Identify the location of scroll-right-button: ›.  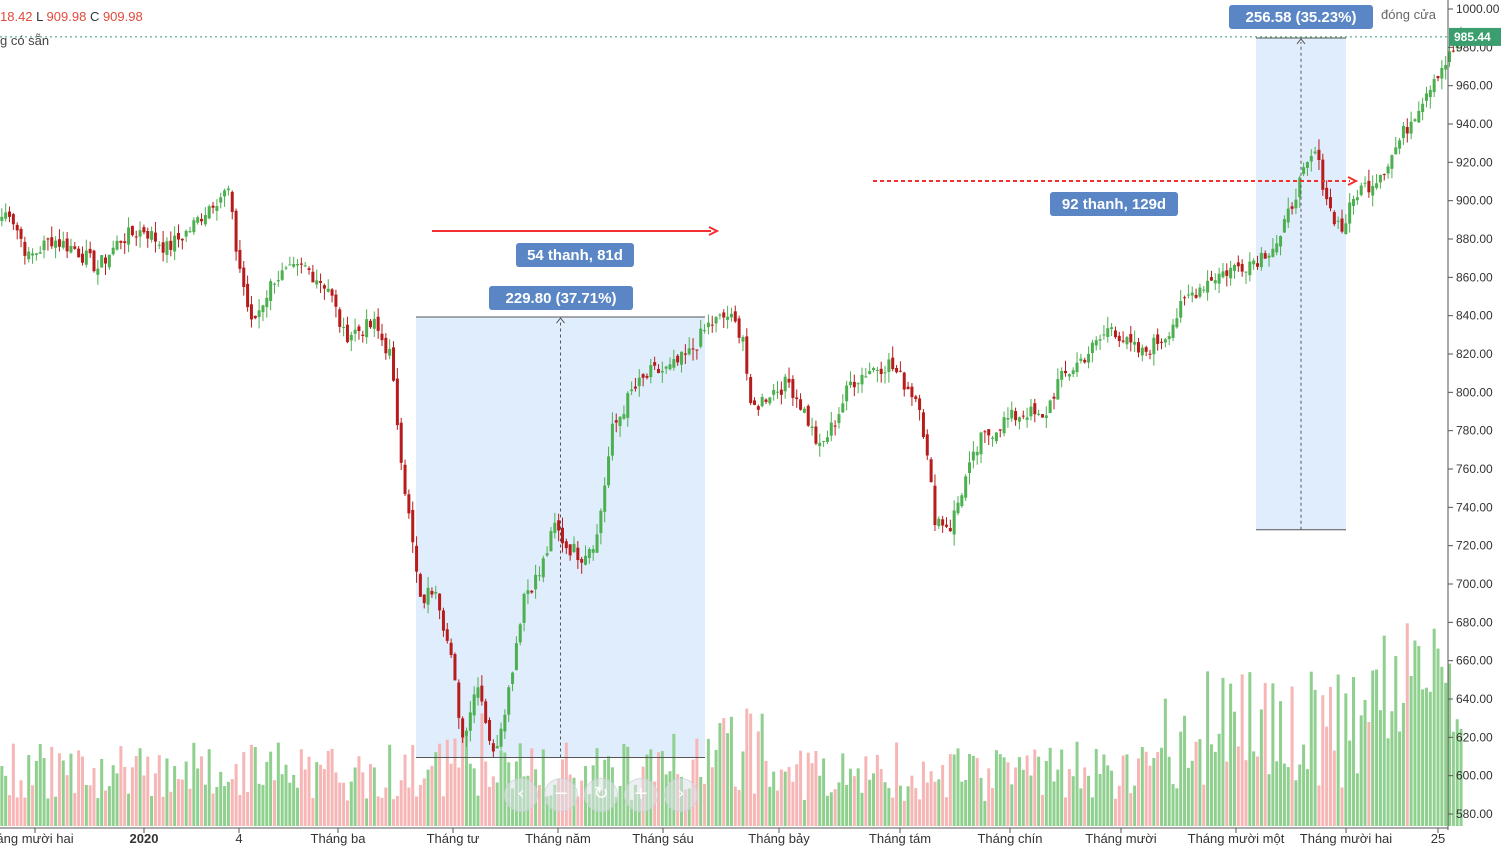
(681, 795).